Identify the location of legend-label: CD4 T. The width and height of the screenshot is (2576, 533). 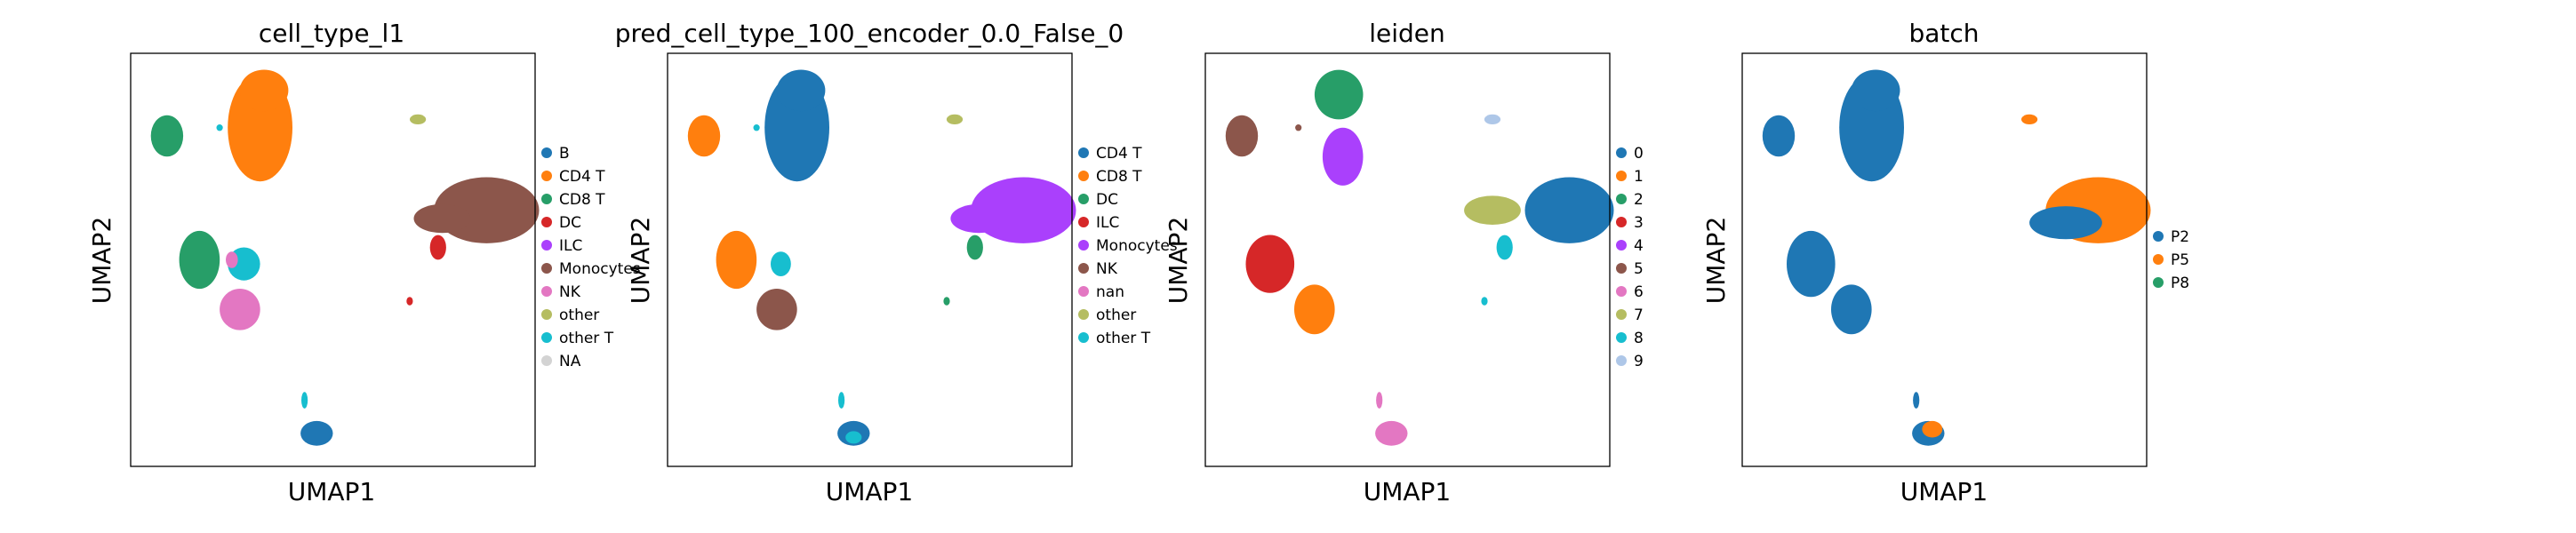
(582, 177).